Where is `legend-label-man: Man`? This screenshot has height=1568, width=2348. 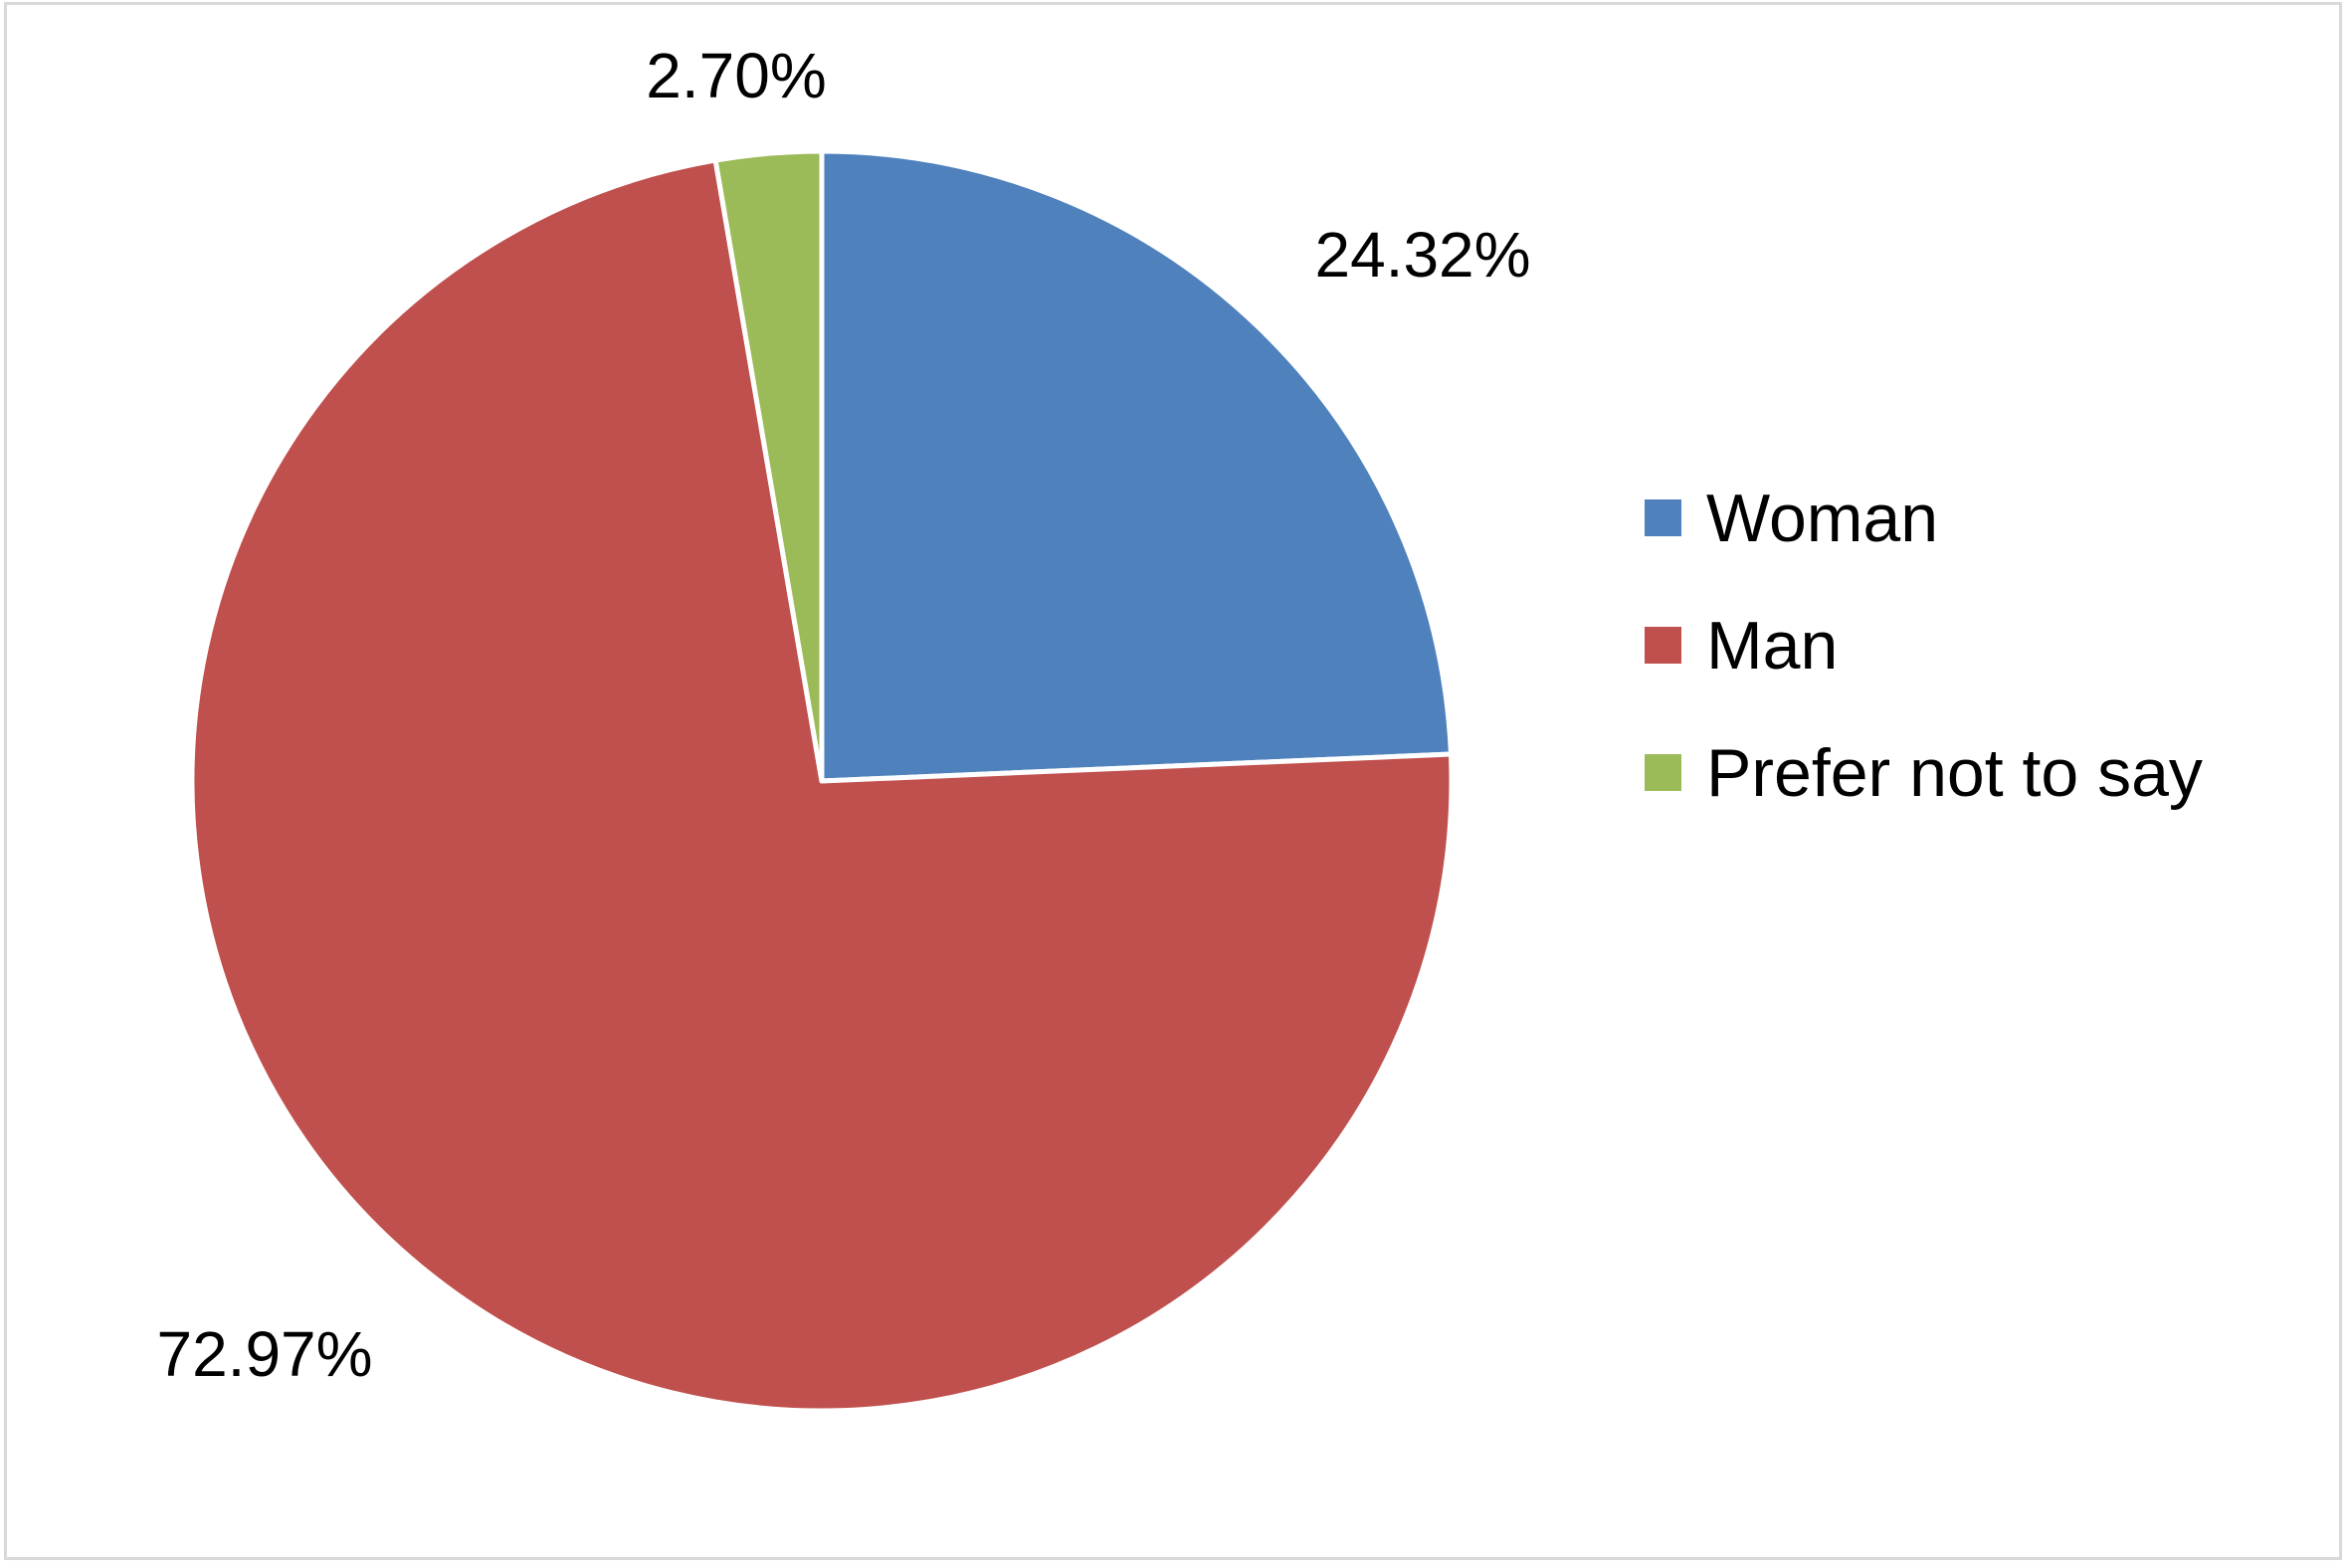
legend-label-man: Man is located at coordinates (1772, 646).